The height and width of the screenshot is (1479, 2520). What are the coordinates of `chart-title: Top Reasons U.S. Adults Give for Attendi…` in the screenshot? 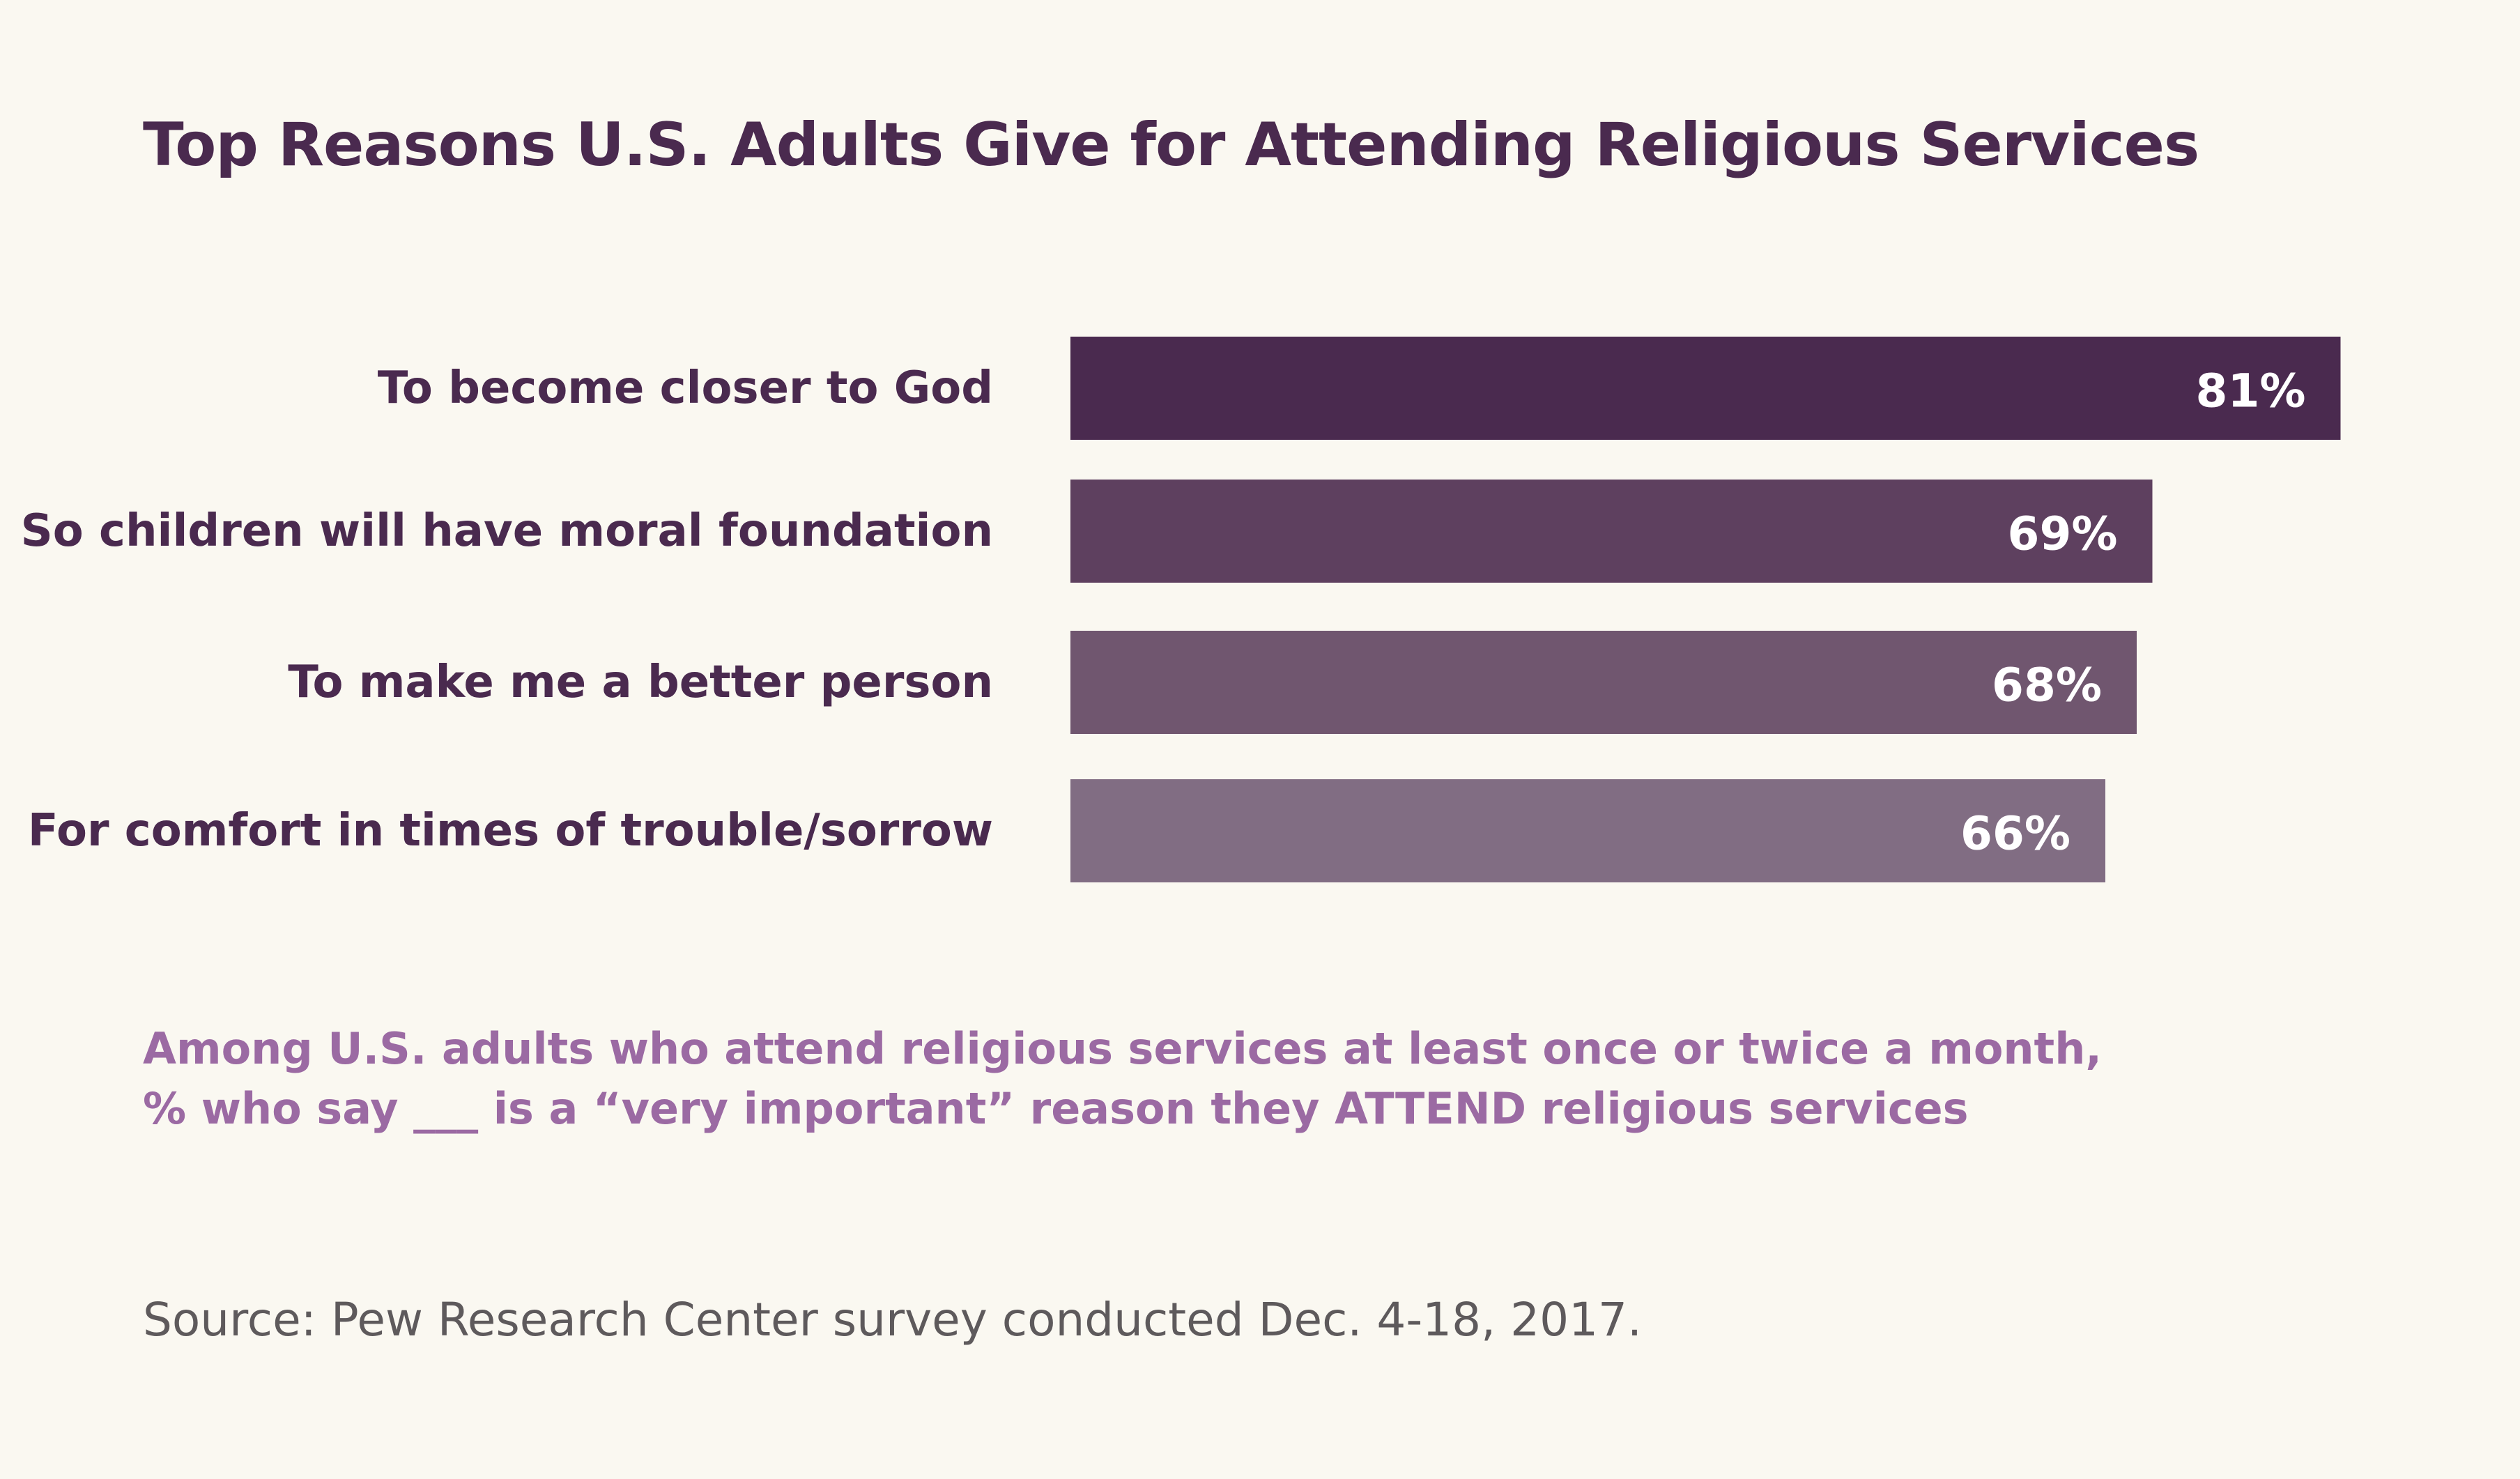 It's located at (1171, 145).